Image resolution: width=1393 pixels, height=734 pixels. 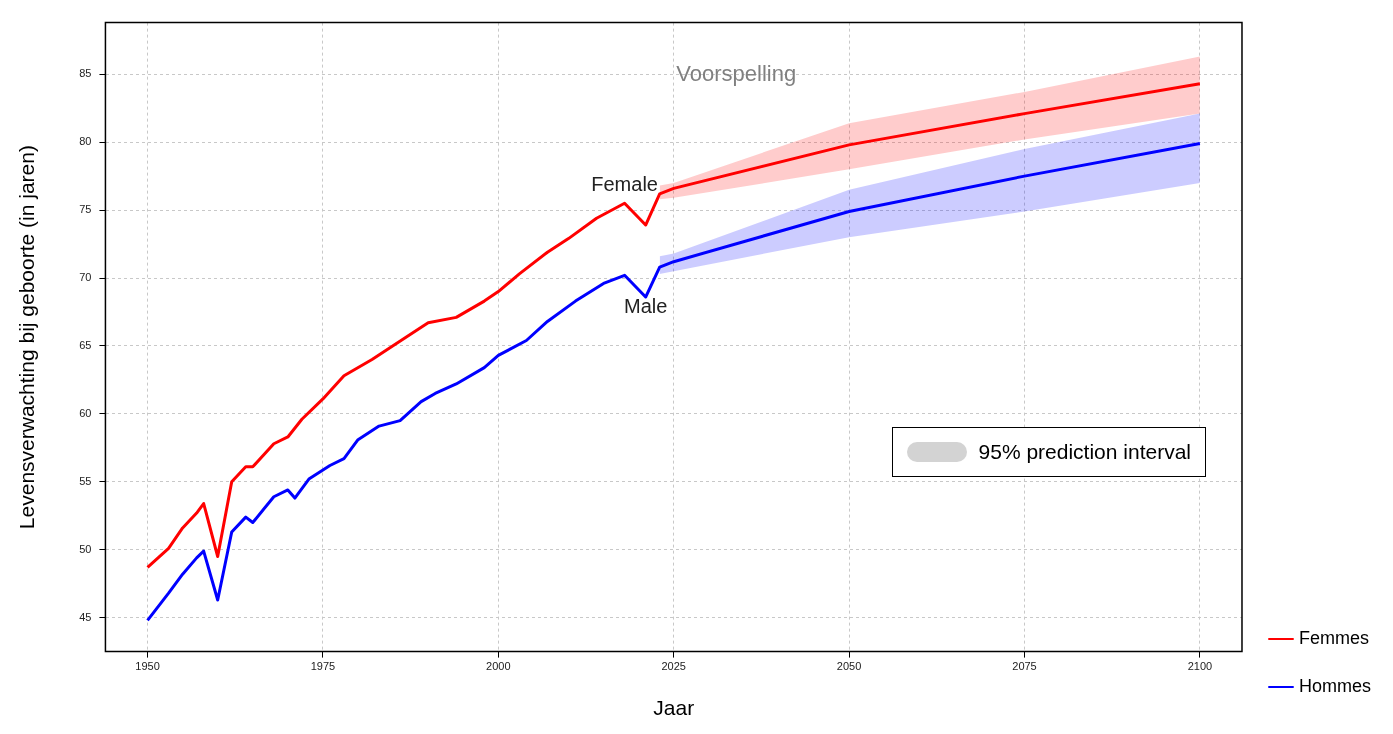 I want to click on y-tick-label: 75, so click(x=85, y=209).